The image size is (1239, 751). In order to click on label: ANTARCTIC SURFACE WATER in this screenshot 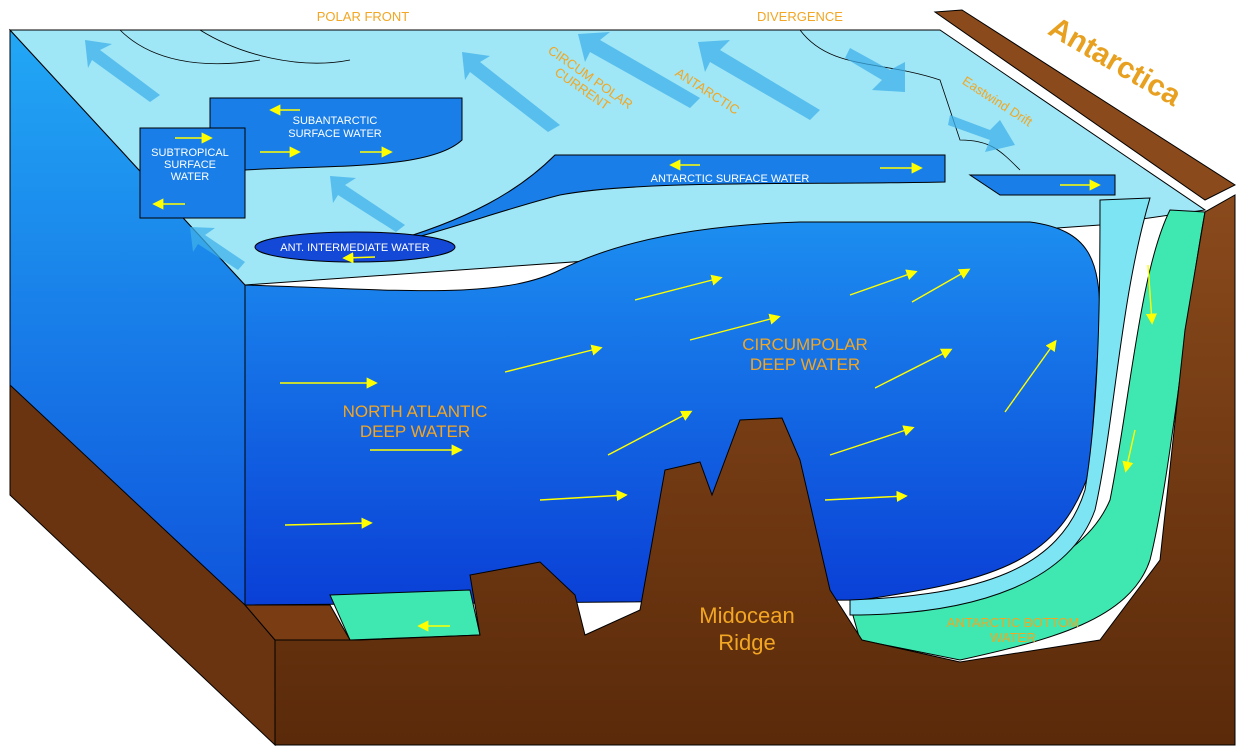, I will do `click(730, 179)`.